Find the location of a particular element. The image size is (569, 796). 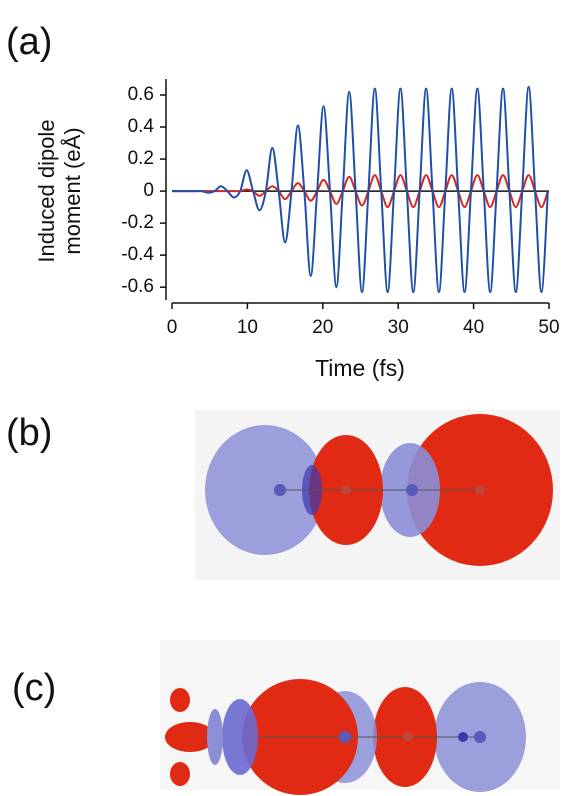

y-axis-label-line: Induced dipole is located at coordinates (46, 190).